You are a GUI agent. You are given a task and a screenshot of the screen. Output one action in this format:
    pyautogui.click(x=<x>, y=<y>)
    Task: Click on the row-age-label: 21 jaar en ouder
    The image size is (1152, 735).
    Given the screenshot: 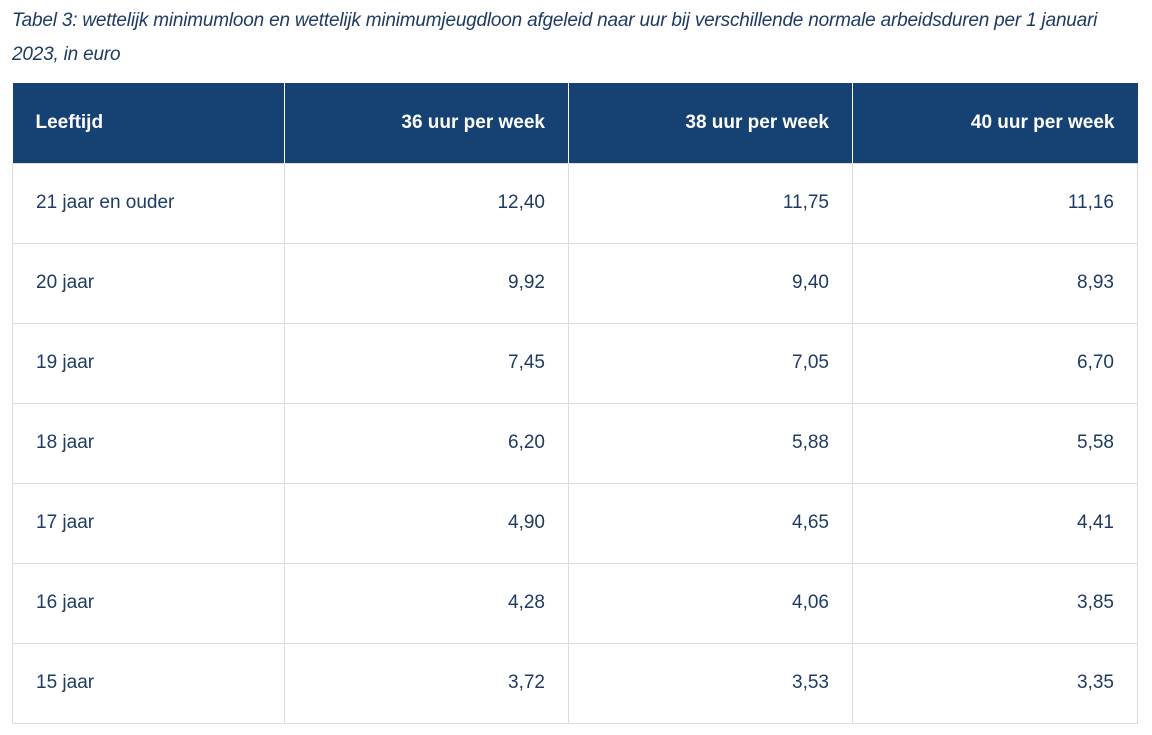 What is the action you would take?
    pyautogui.click(x=148, y=203)
    